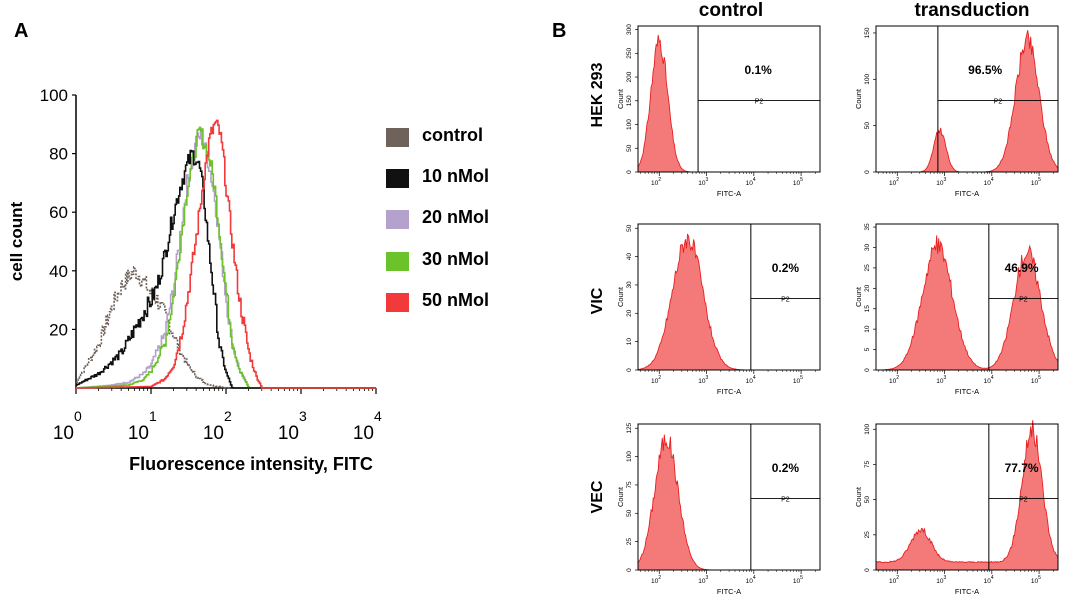  Describe the element at coordinates (629, 29) in the screenshot. I see `y-tick-label: 300` at that location.